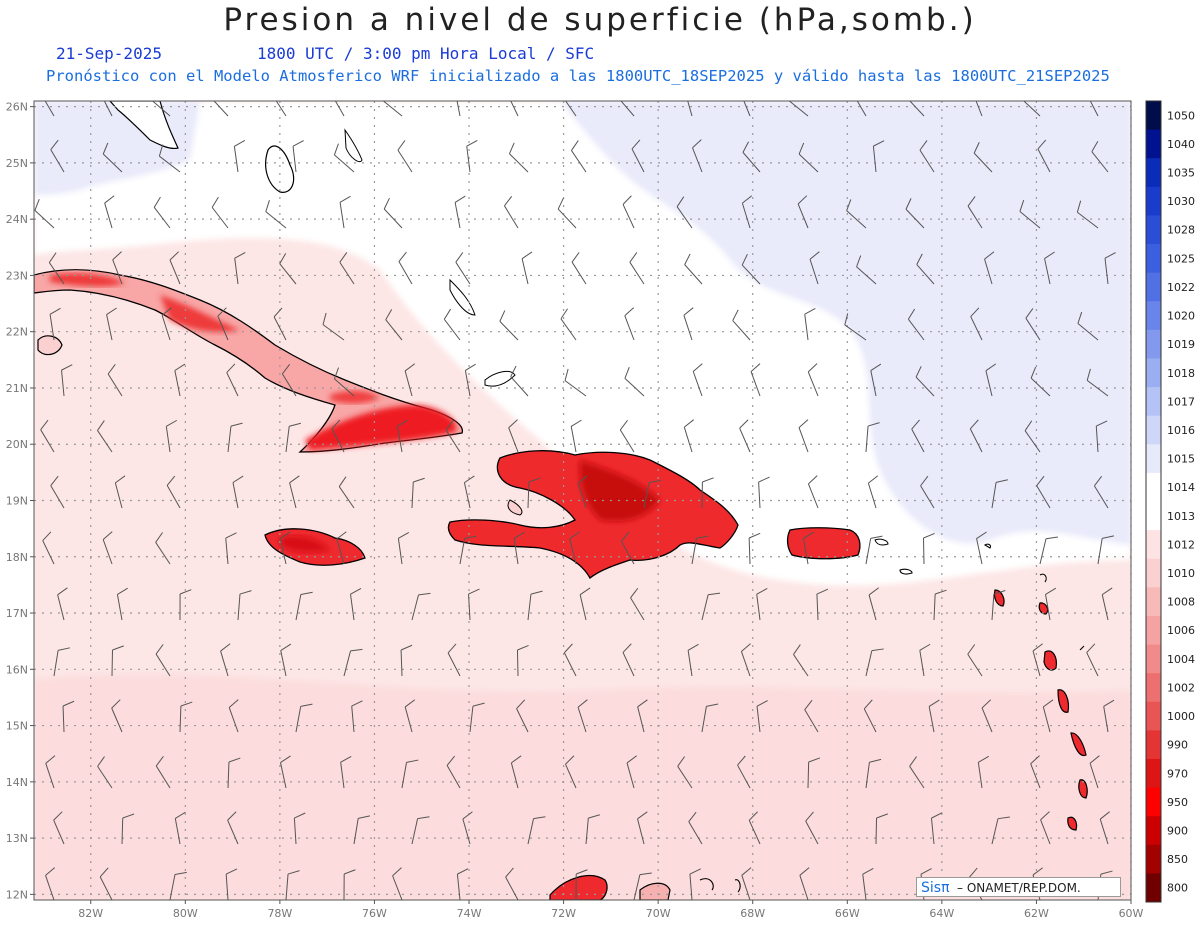 The height and width of the screenshot is (927, 1200). What do you see at coordinates (847, 913) in the screenshot?
I see `lon-label: 66W` at bounding box center [847, 913].